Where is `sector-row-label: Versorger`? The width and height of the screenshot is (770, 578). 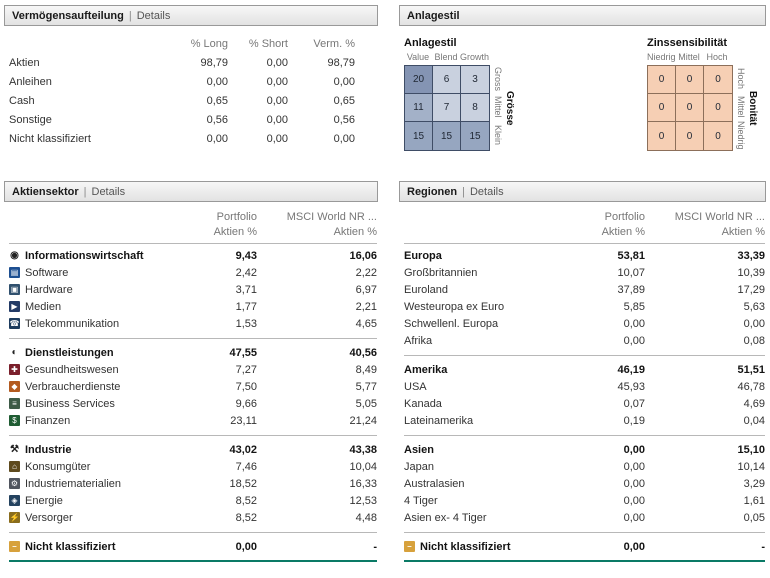
sector-row-label: Versorger is located at coordinates (49, 517).